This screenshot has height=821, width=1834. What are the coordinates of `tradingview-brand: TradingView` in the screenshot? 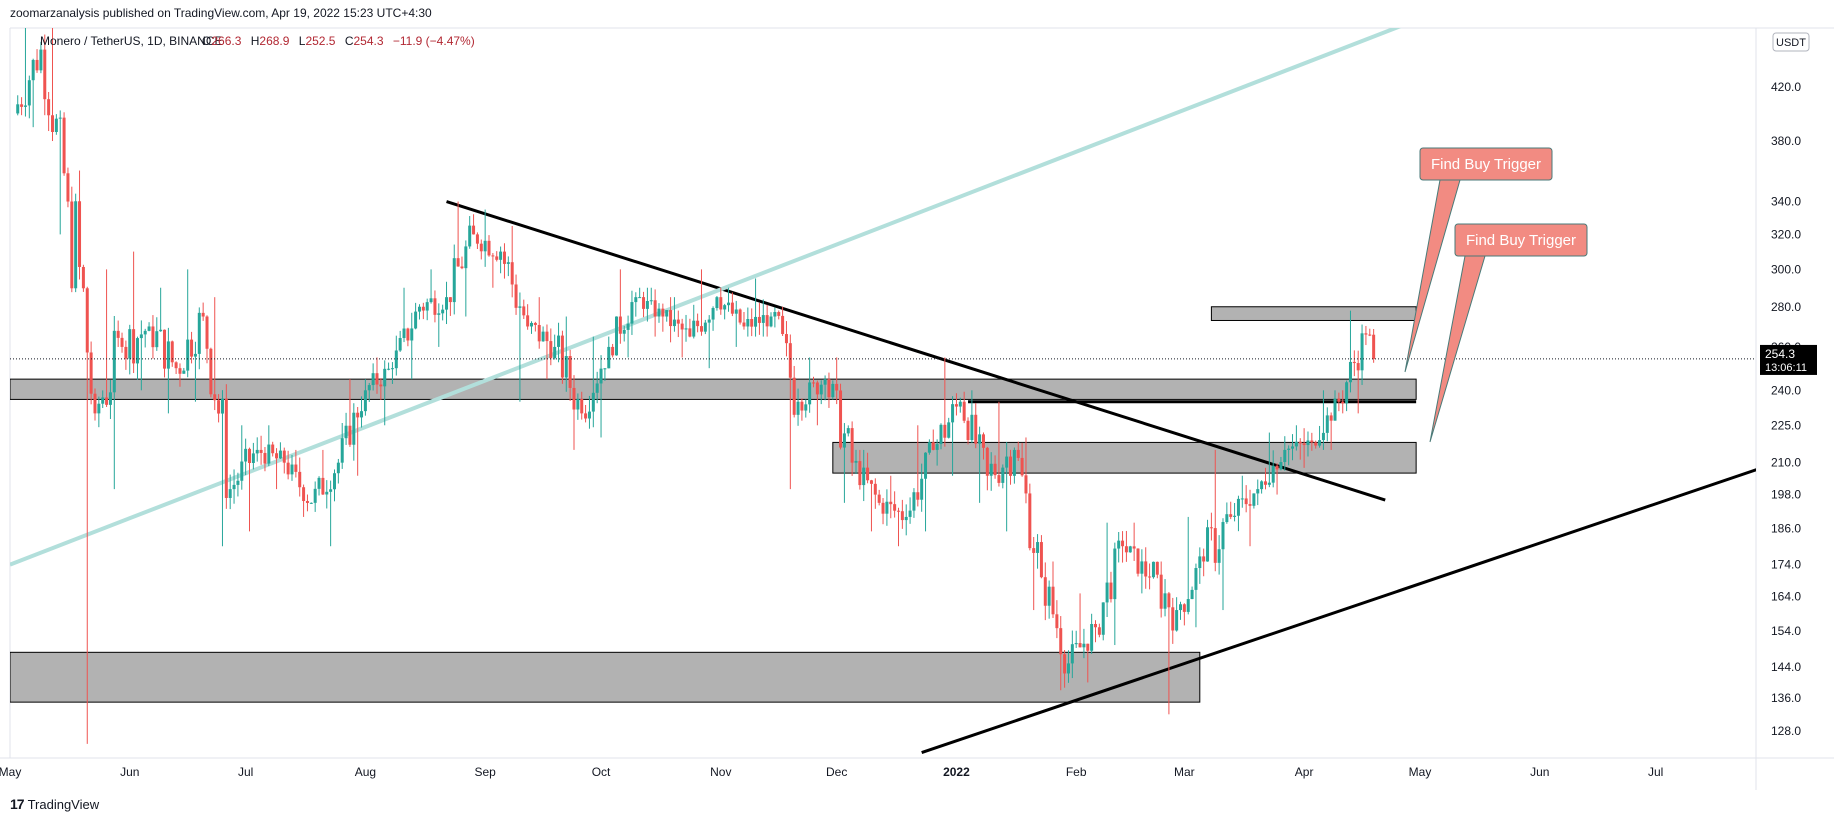 It's located at (63, 804).